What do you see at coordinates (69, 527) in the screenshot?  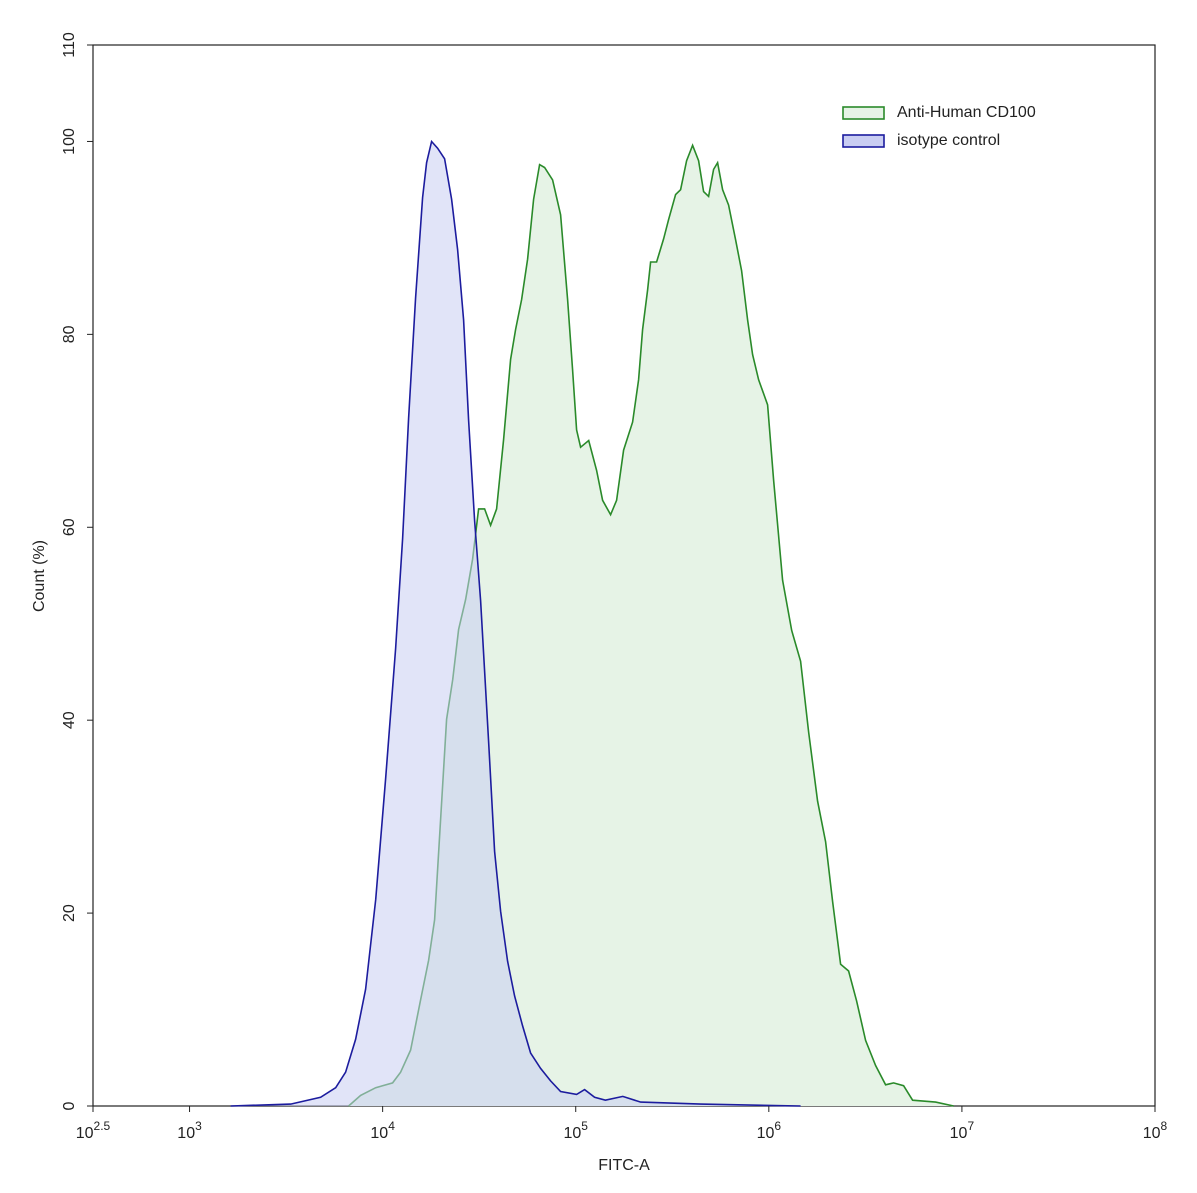 I see `y-tick-label: 60` at bounding box center [69, 527].